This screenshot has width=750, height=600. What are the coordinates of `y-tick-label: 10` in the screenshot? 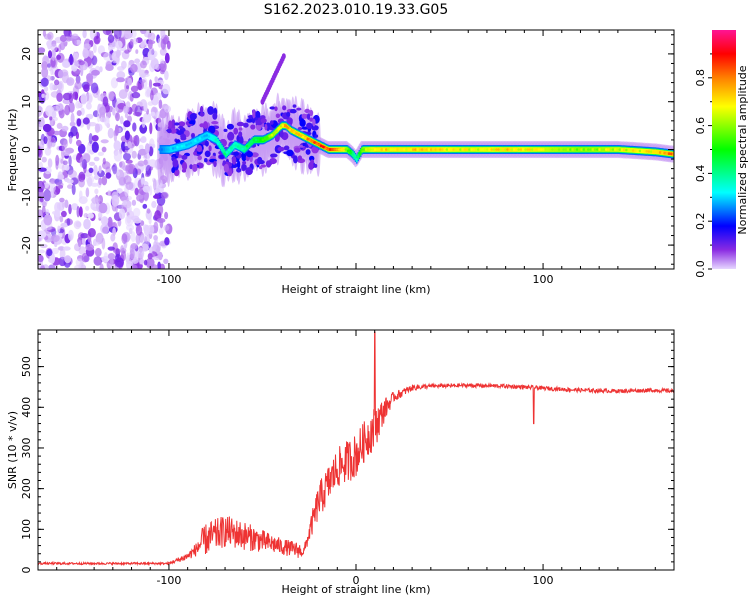 It's located at (26, 102).